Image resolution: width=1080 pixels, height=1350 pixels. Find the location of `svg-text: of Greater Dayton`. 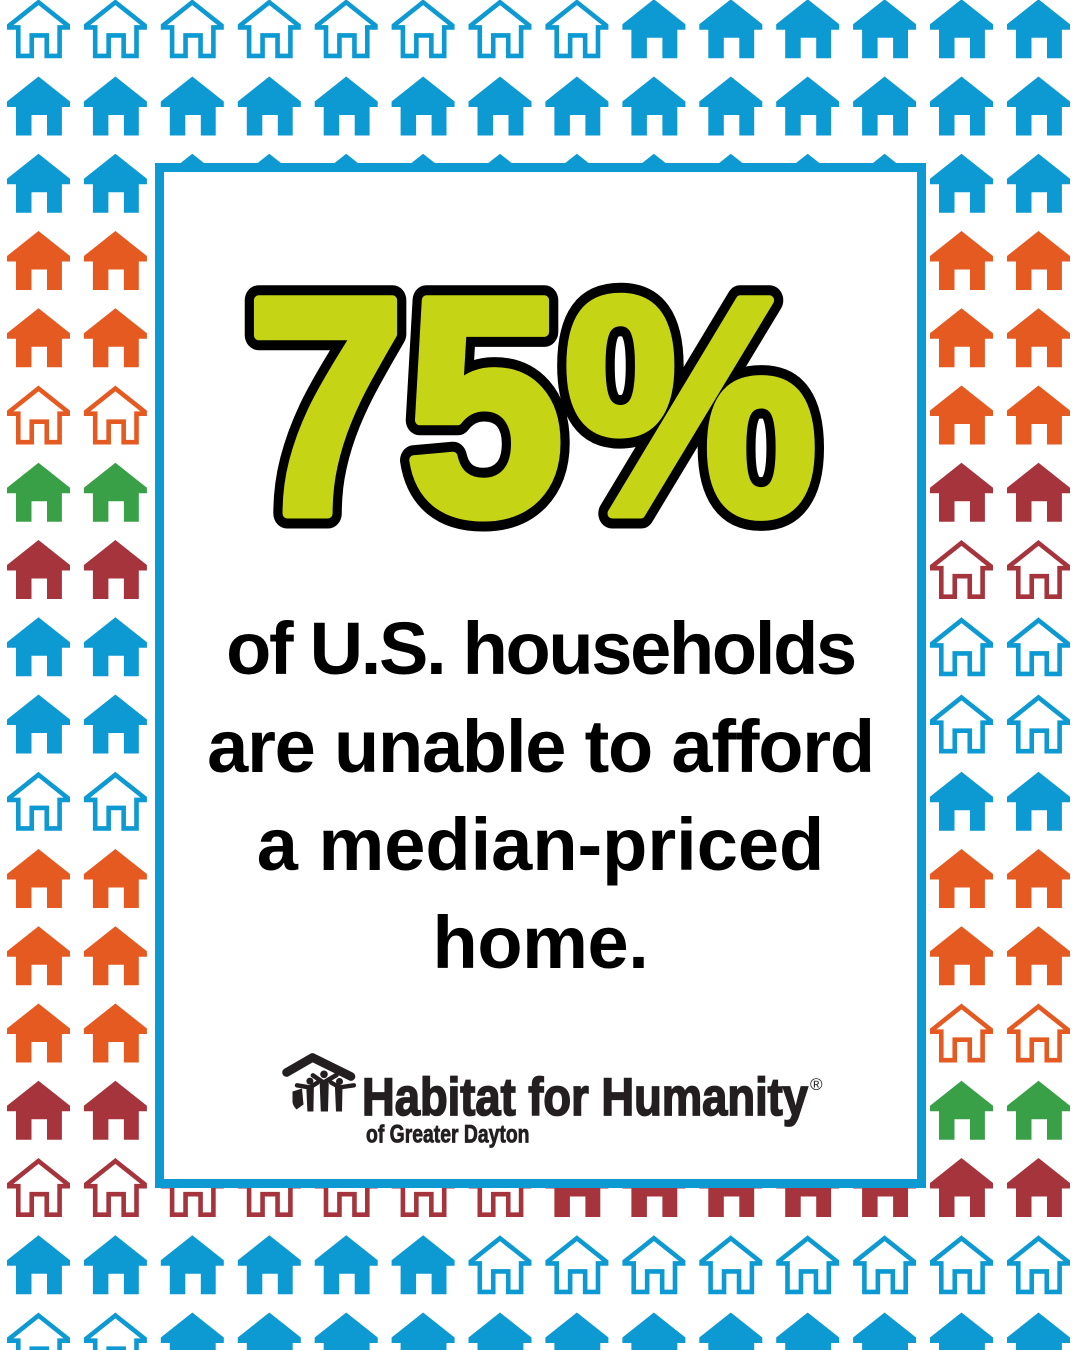

svg-text: of Greater Dayton is located at coordinates (448, 1134).